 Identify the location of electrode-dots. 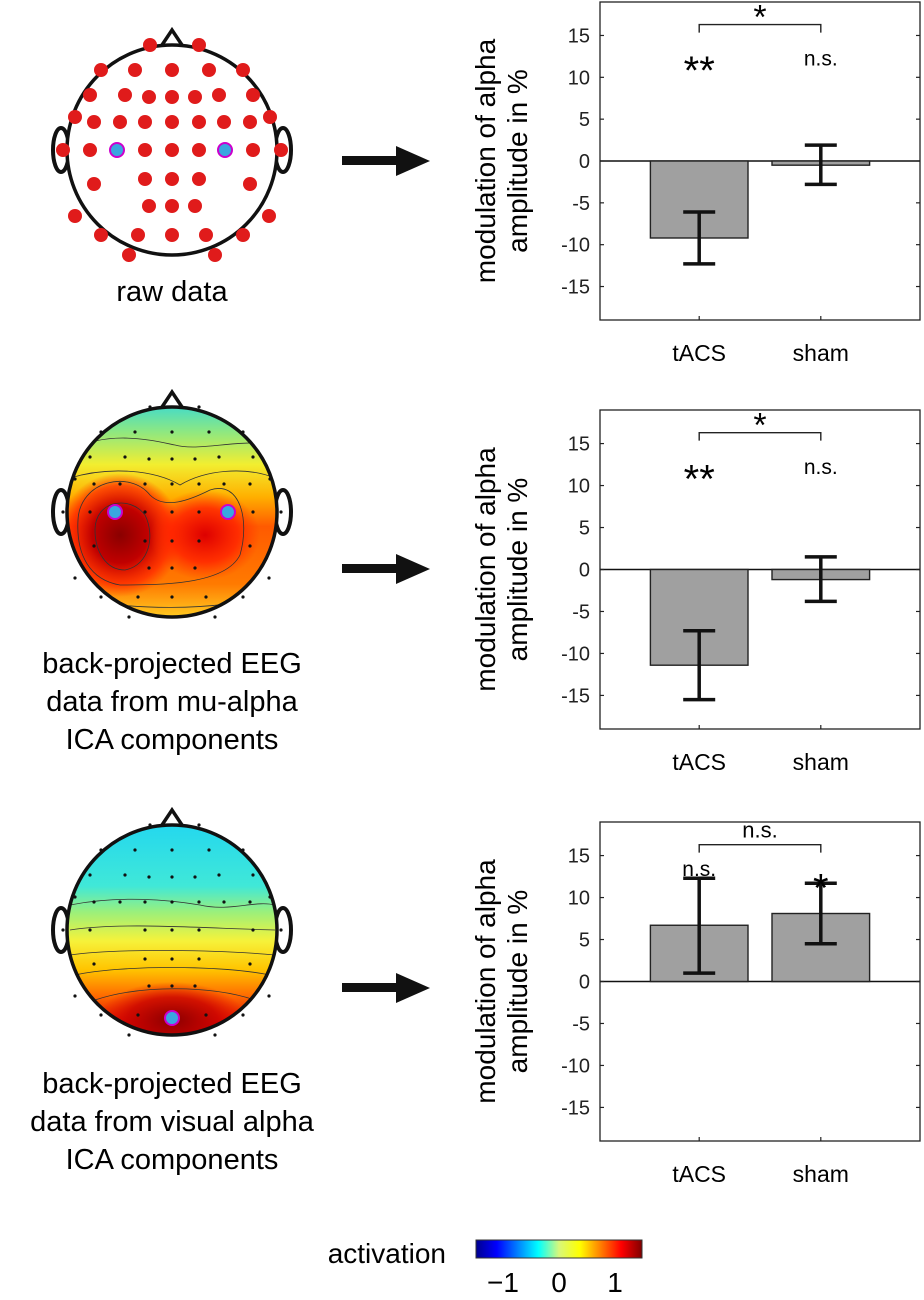
(172, 930).